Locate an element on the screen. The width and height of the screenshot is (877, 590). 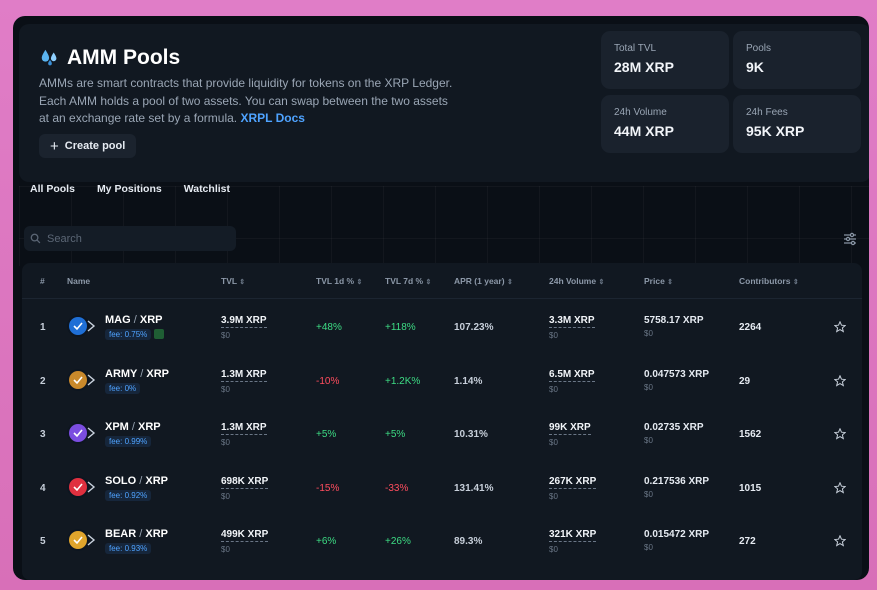
row-index: 4 is located at coordinates (43, 488).